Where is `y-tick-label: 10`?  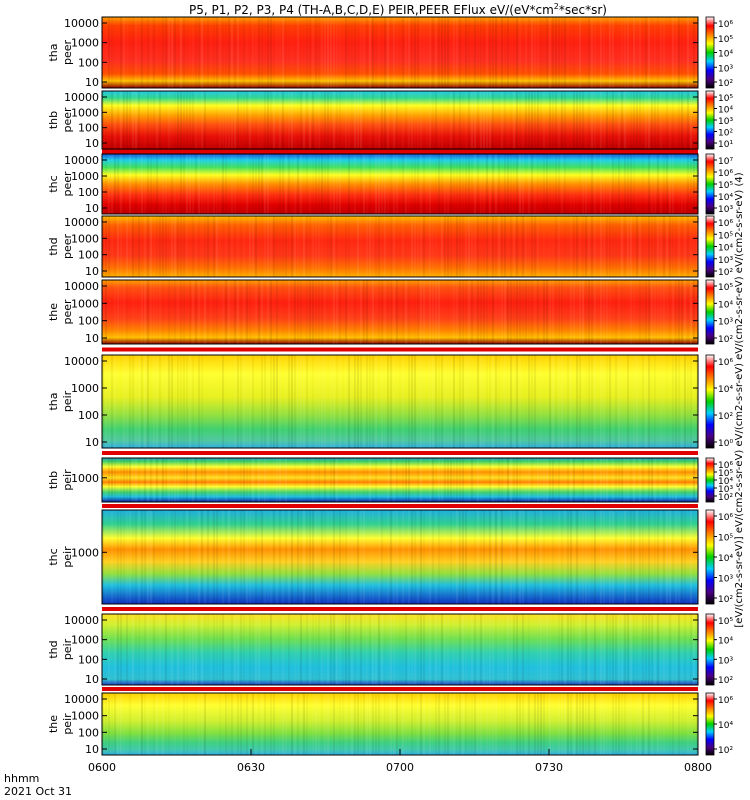
y-tick-label: 10 is located at coordinates (92, 442).